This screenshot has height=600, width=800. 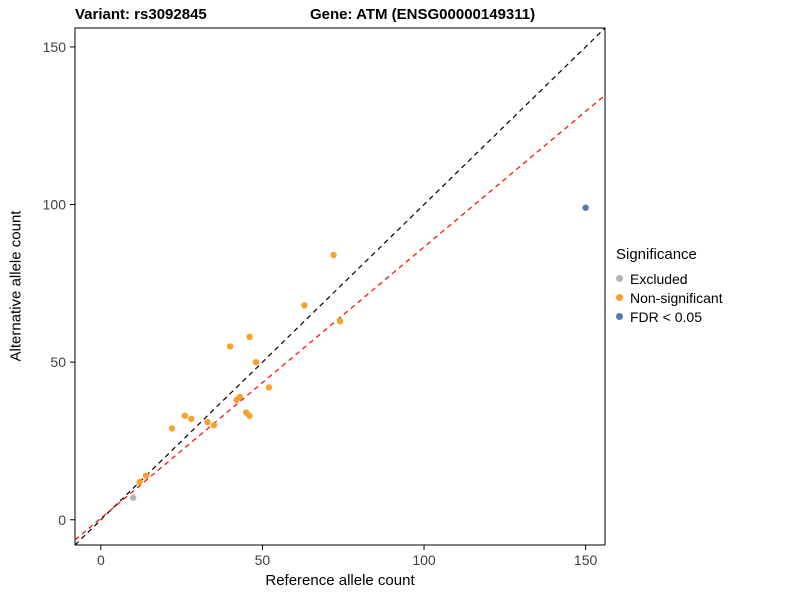 What do you see at coordinates (676, 297) in the screenshot?
I see `legend-label: Non-significant` at bounding box center [676, 297].